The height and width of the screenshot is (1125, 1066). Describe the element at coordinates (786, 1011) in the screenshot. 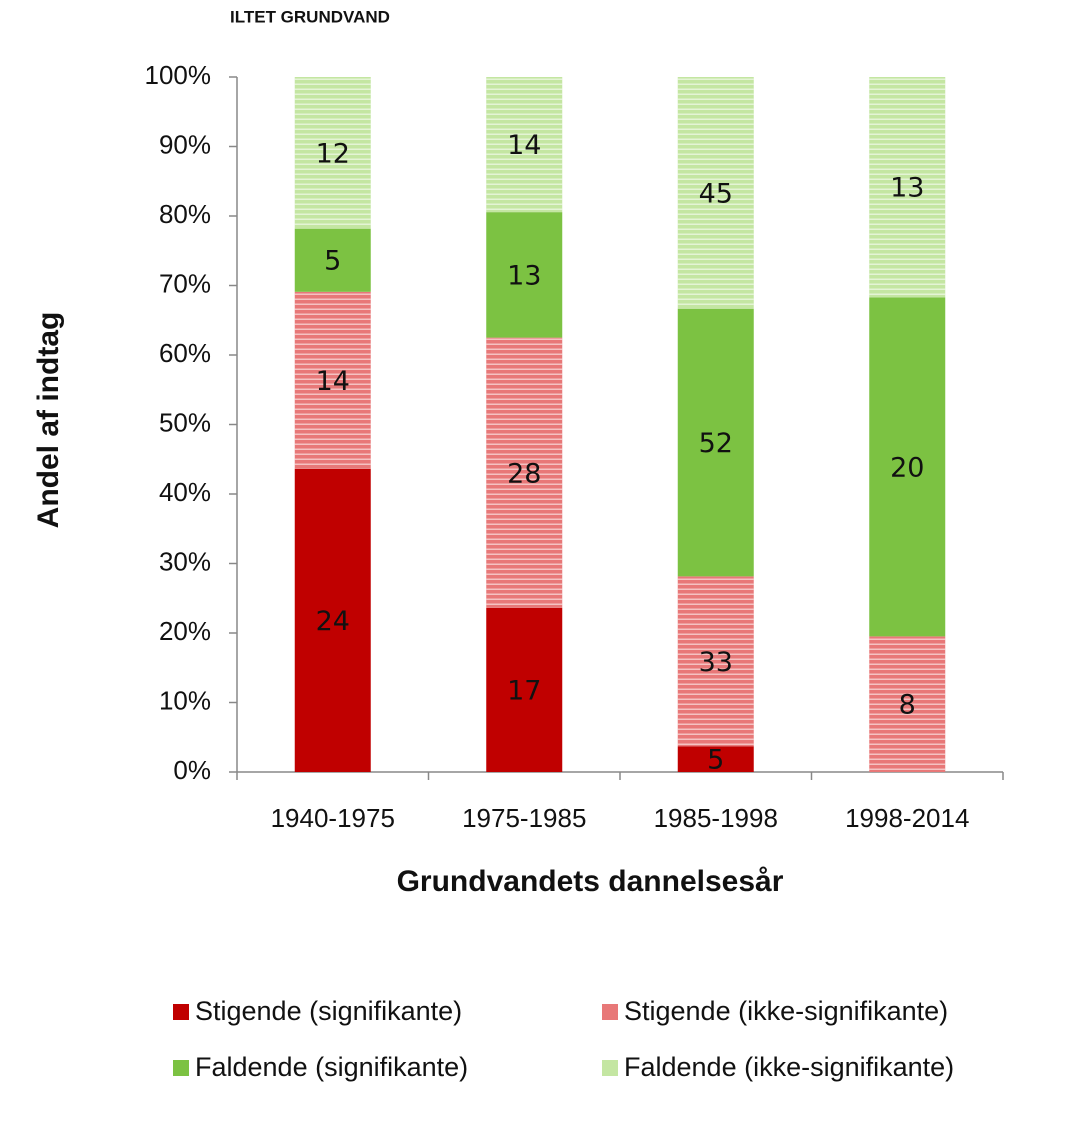

I see `legend-label: Stigende (ikke-signifikante)` at that location.